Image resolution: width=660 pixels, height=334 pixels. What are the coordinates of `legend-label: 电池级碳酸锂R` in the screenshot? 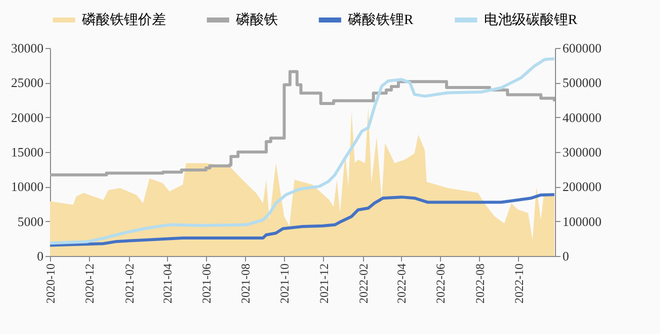 It's located at (531, 20).